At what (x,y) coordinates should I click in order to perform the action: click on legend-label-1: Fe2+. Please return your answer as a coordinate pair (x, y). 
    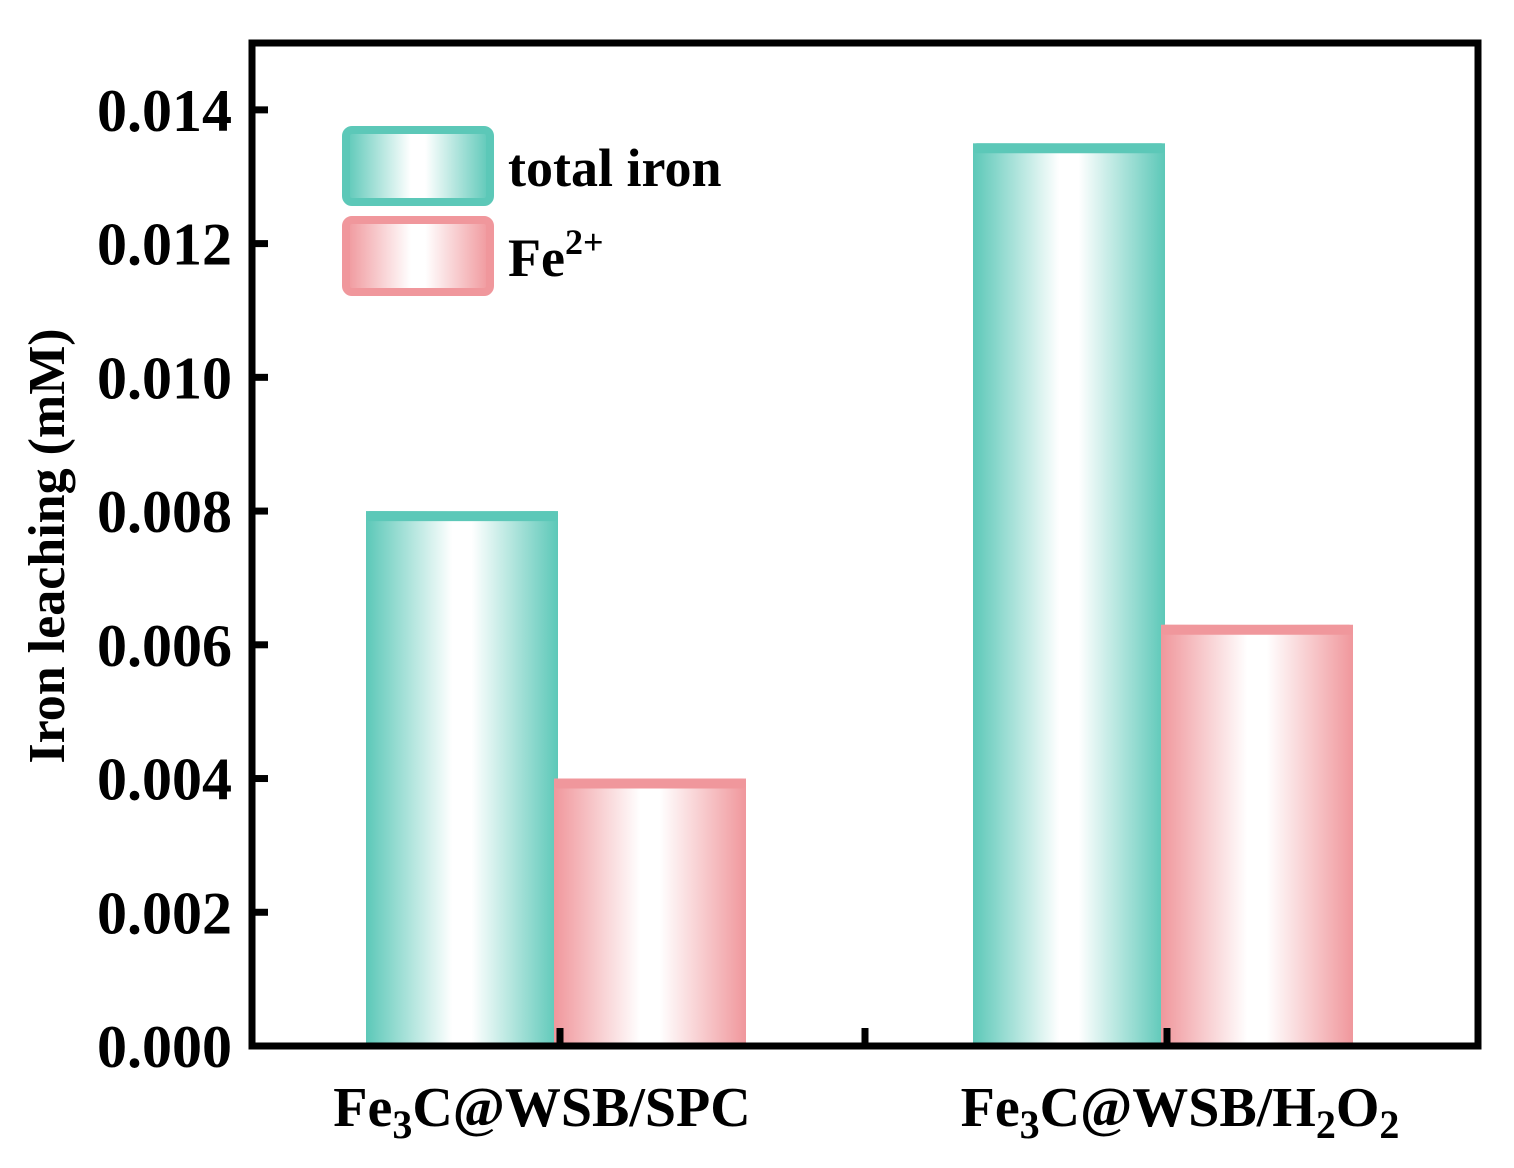
    Looking at the image, I should click on (555, 255).